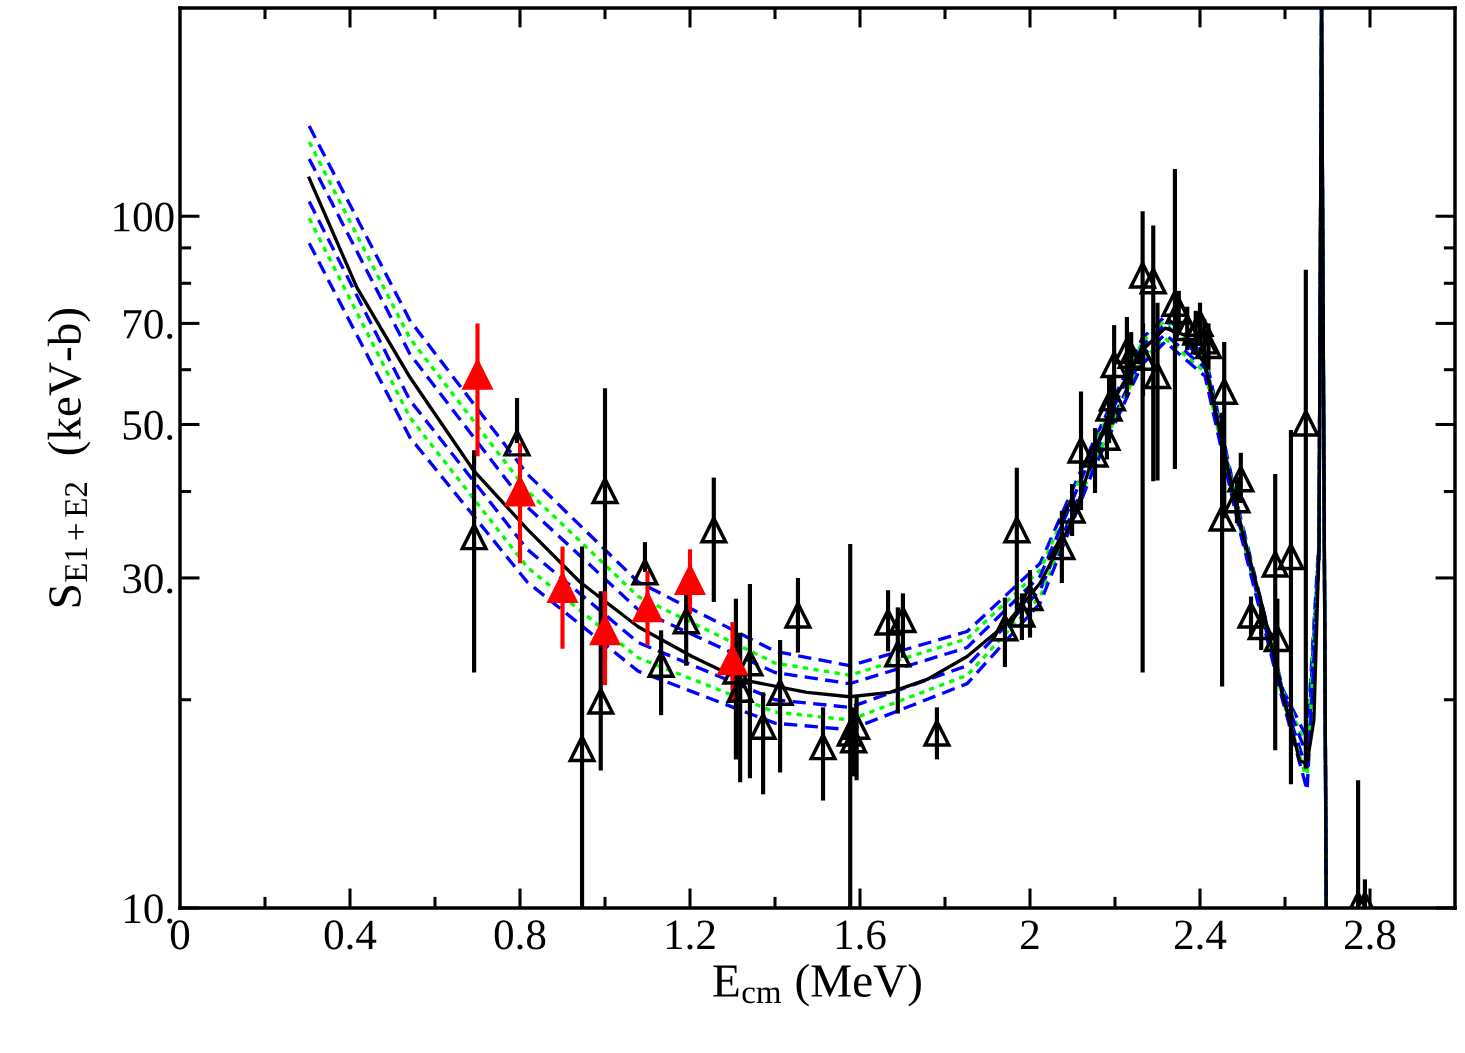  Describe the element at coordinates (148, 579) in the screenshot. I see `y-tick-label: 30.` at that location.